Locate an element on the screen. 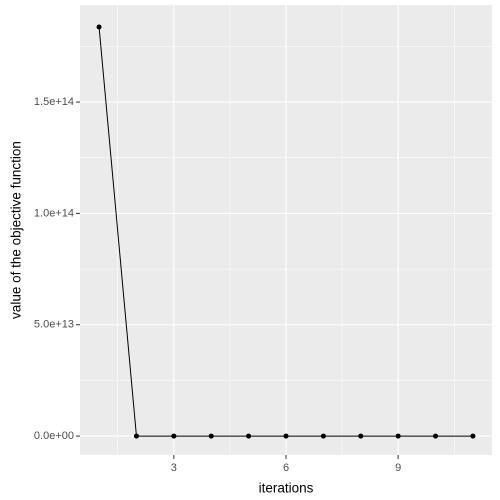 The image size is (500, 500). x-axis-title: iterations is located at coordinates (286, 488).